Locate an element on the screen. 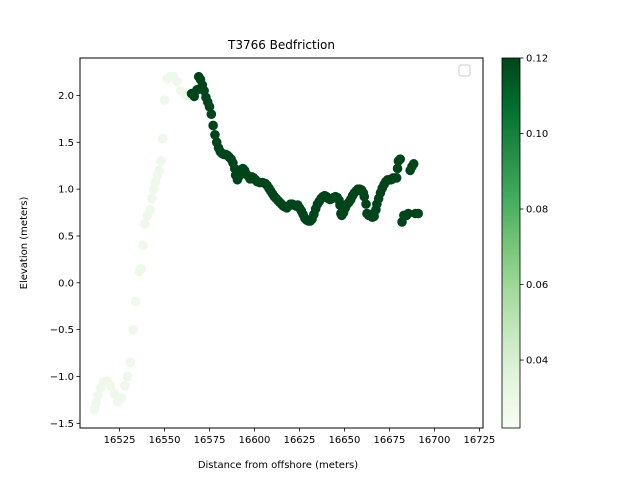  colorbar is located at coordinates (511, 243).